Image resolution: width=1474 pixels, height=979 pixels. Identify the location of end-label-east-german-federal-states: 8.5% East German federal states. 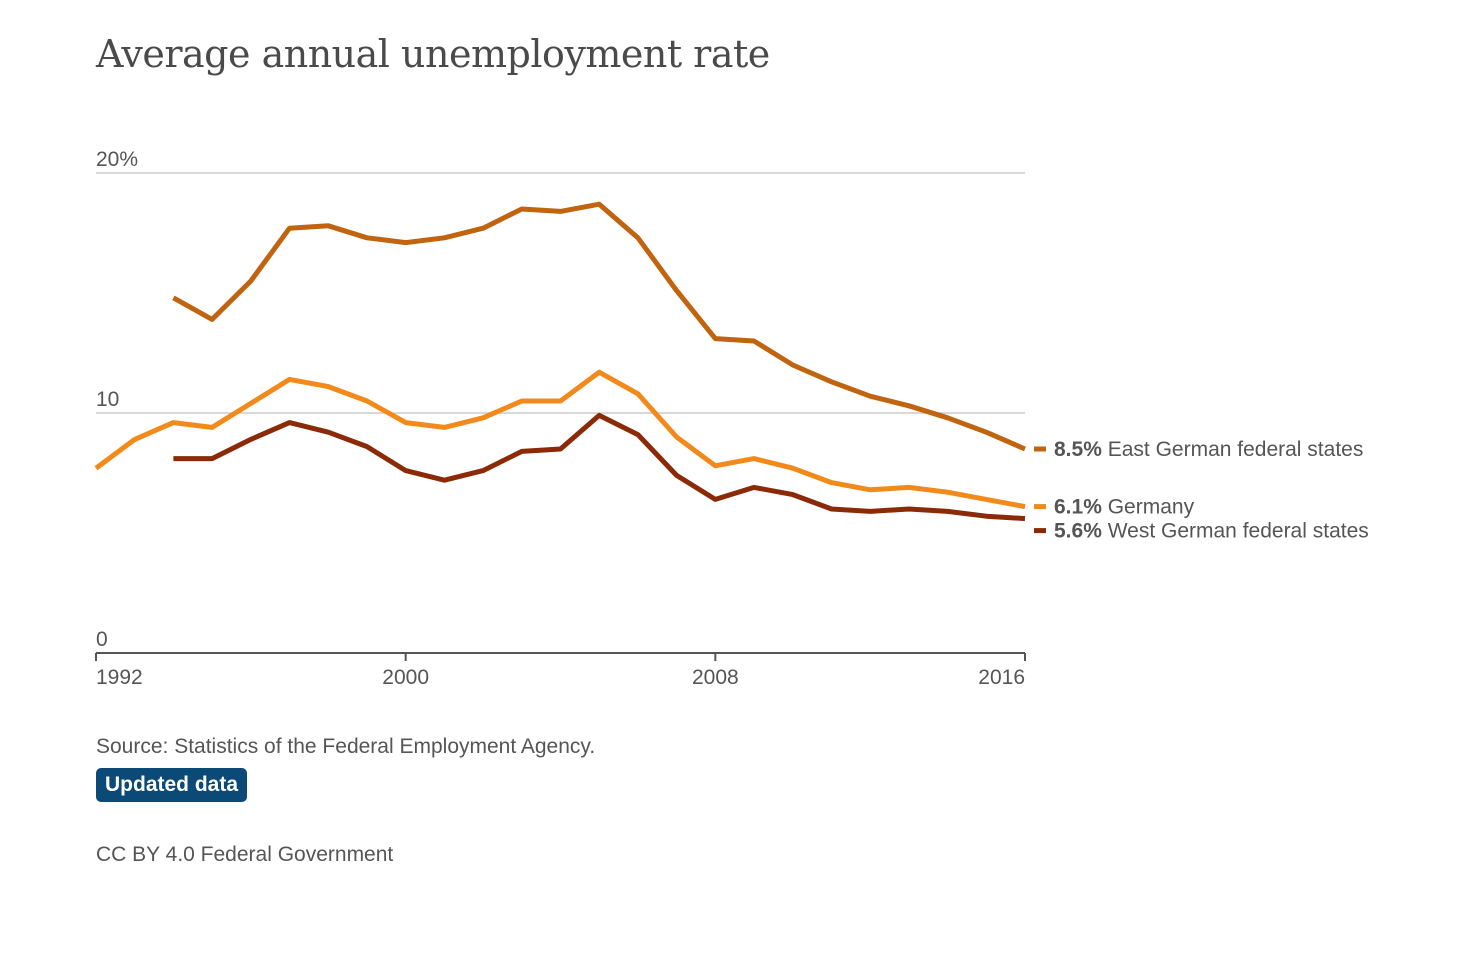
(1208, 449).